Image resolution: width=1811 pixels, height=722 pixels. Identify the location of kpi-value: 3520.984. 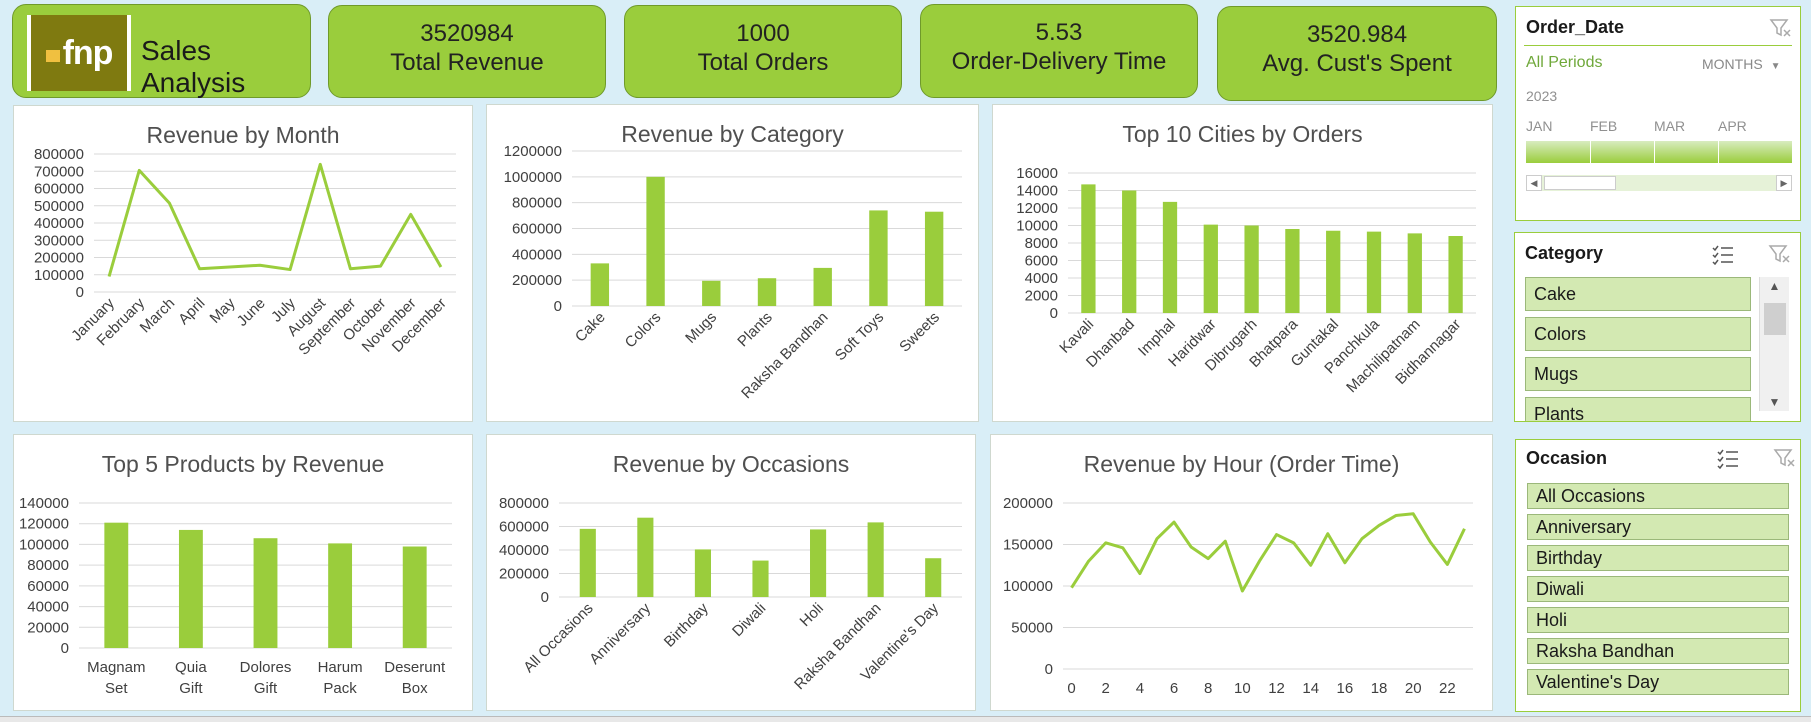
(1357, 34).